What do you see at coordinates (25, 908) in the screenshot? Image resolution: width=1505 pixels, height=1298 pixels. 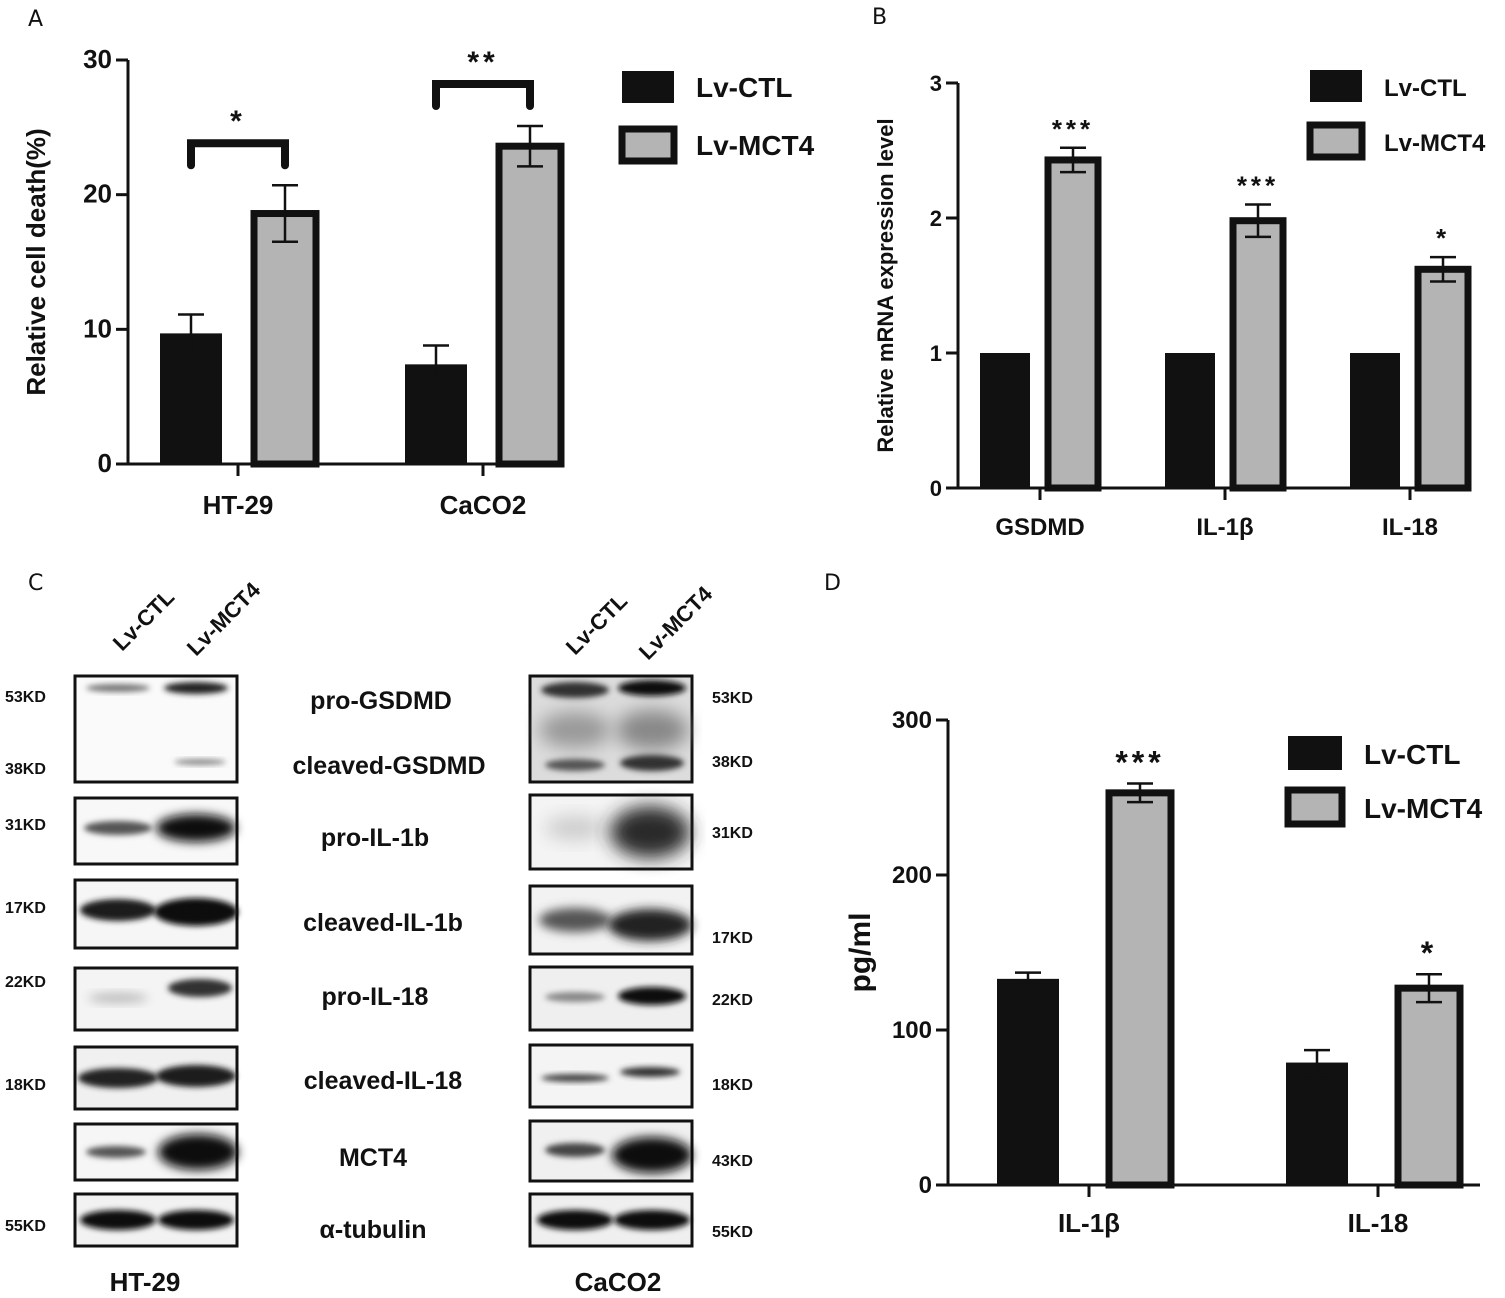 I see `marker-left-17kd: 17KD` at bounding box center [25, 908].